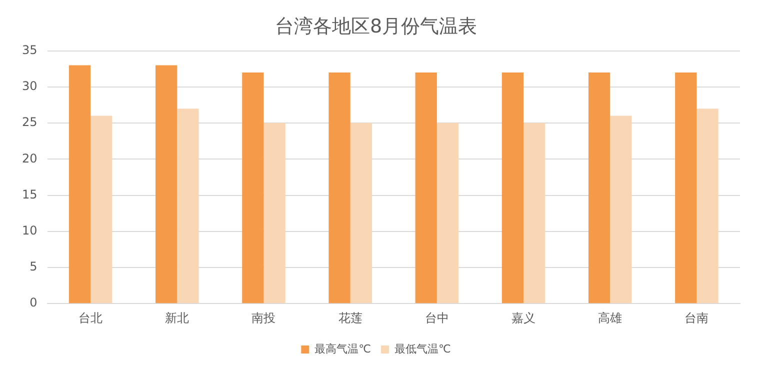 The image size is (762, 373). I want to click on y-tick-label: 25, so click(30, 122).